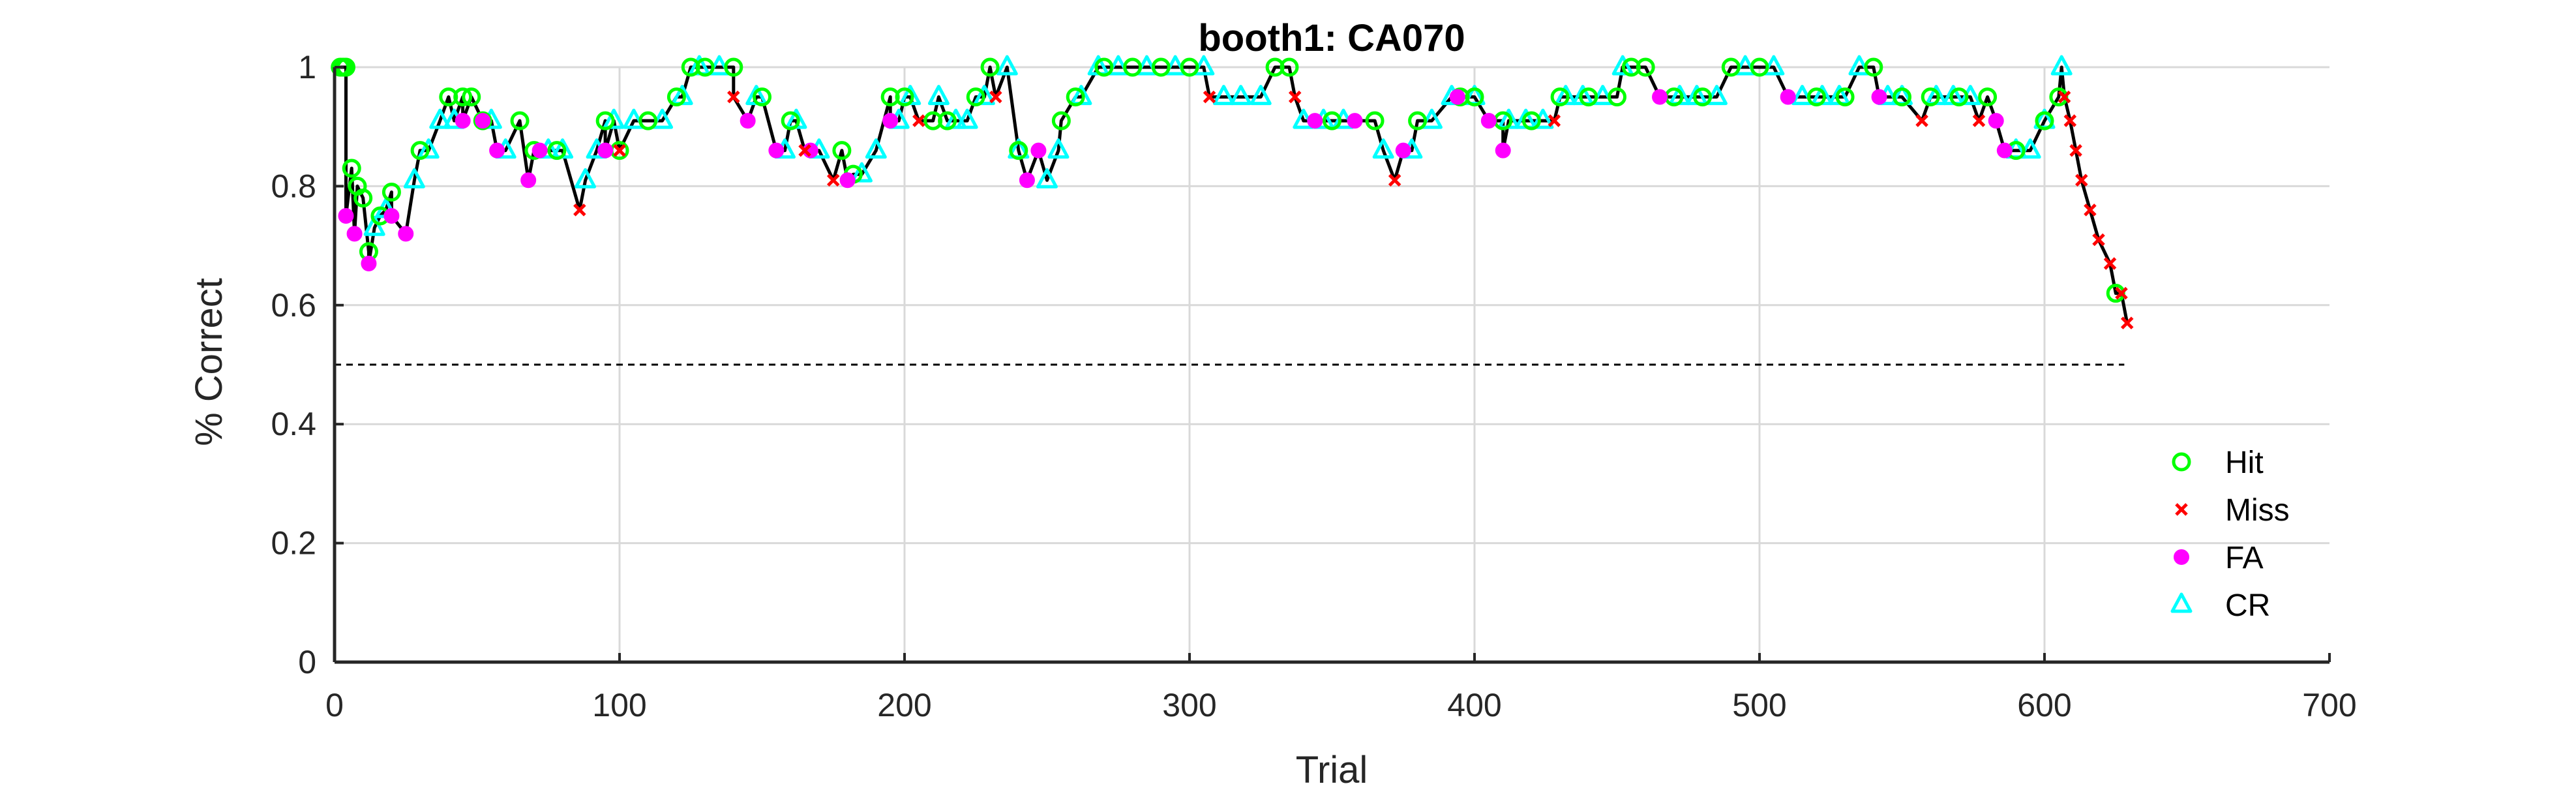 Image resolution: width=2576 pixels, height=803 pixels. What do you see at coordinates (2244, 558) in the screenshot?
I see `legend-label-fa: FA` at bounding box center [2244, 558].